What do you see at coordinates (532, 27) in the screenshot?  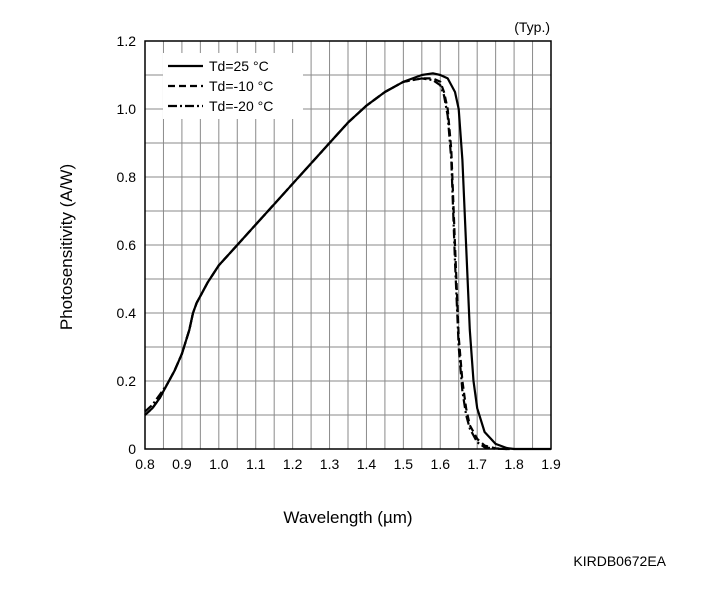 I see `typ-note: (Typ.)` at bounding box center [532, 27].